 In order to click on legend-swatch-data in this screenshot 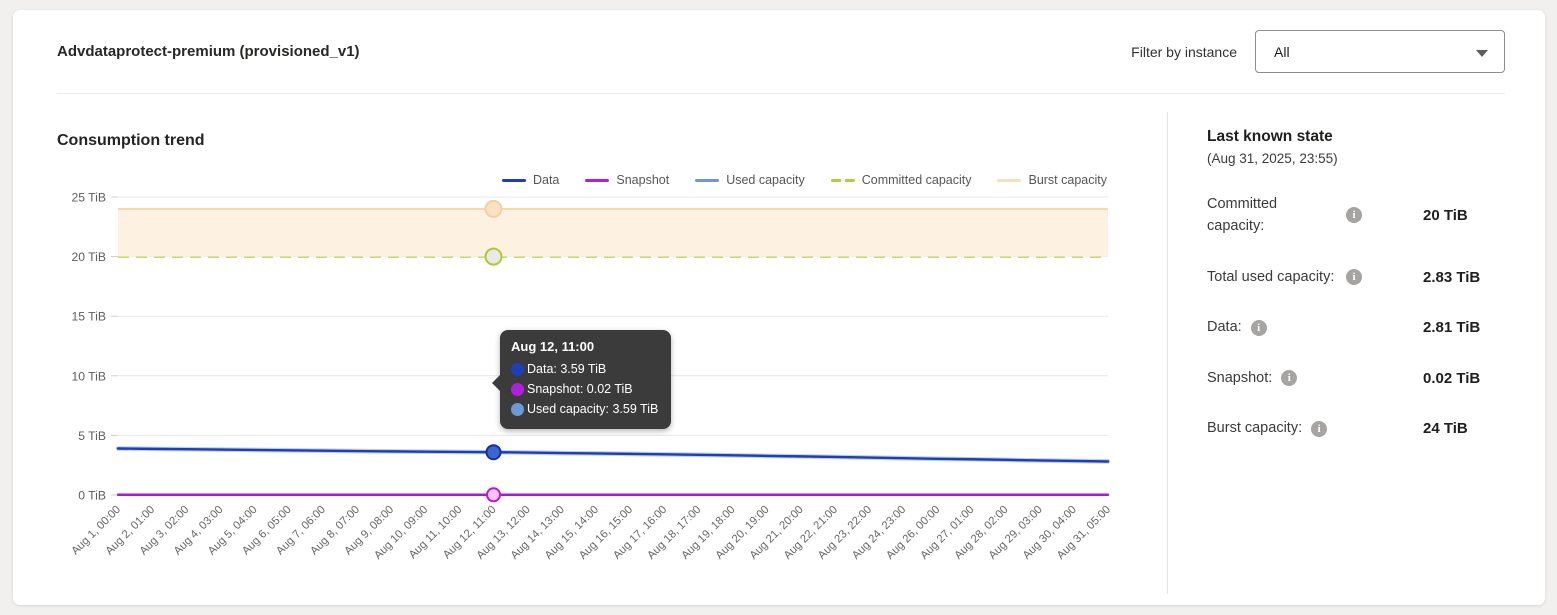, I will do `click(513, 180)`.